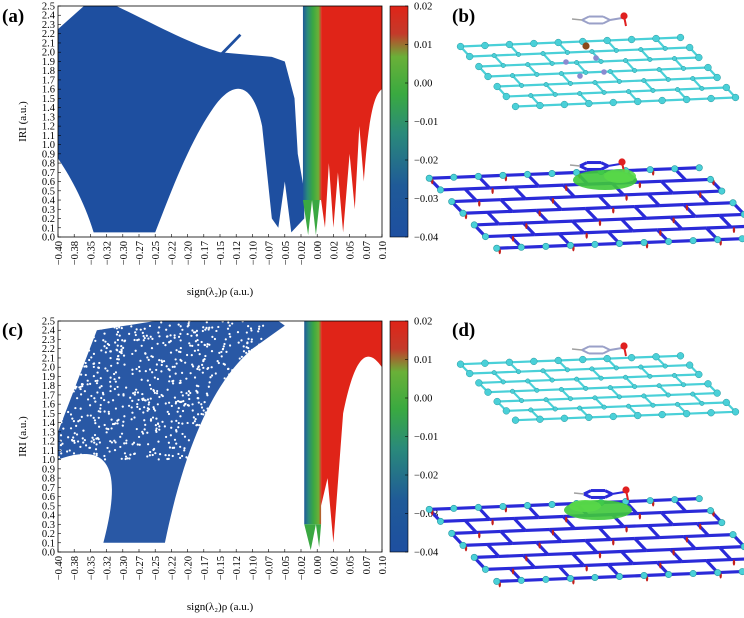 Image resolution: width=744 pixels, height=618 pixels. Describe the element at coordinates (584, 206) in the screenshot. I see `iri-isosurface-b` at that location.